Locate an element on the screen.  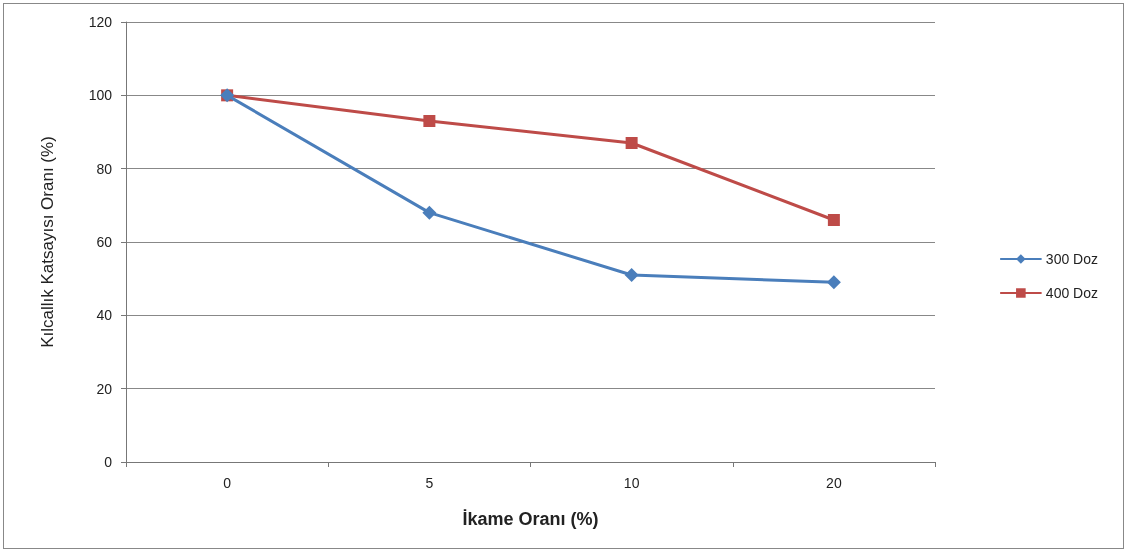
x-tick-label: 10 is located at coordinates (631, 483).